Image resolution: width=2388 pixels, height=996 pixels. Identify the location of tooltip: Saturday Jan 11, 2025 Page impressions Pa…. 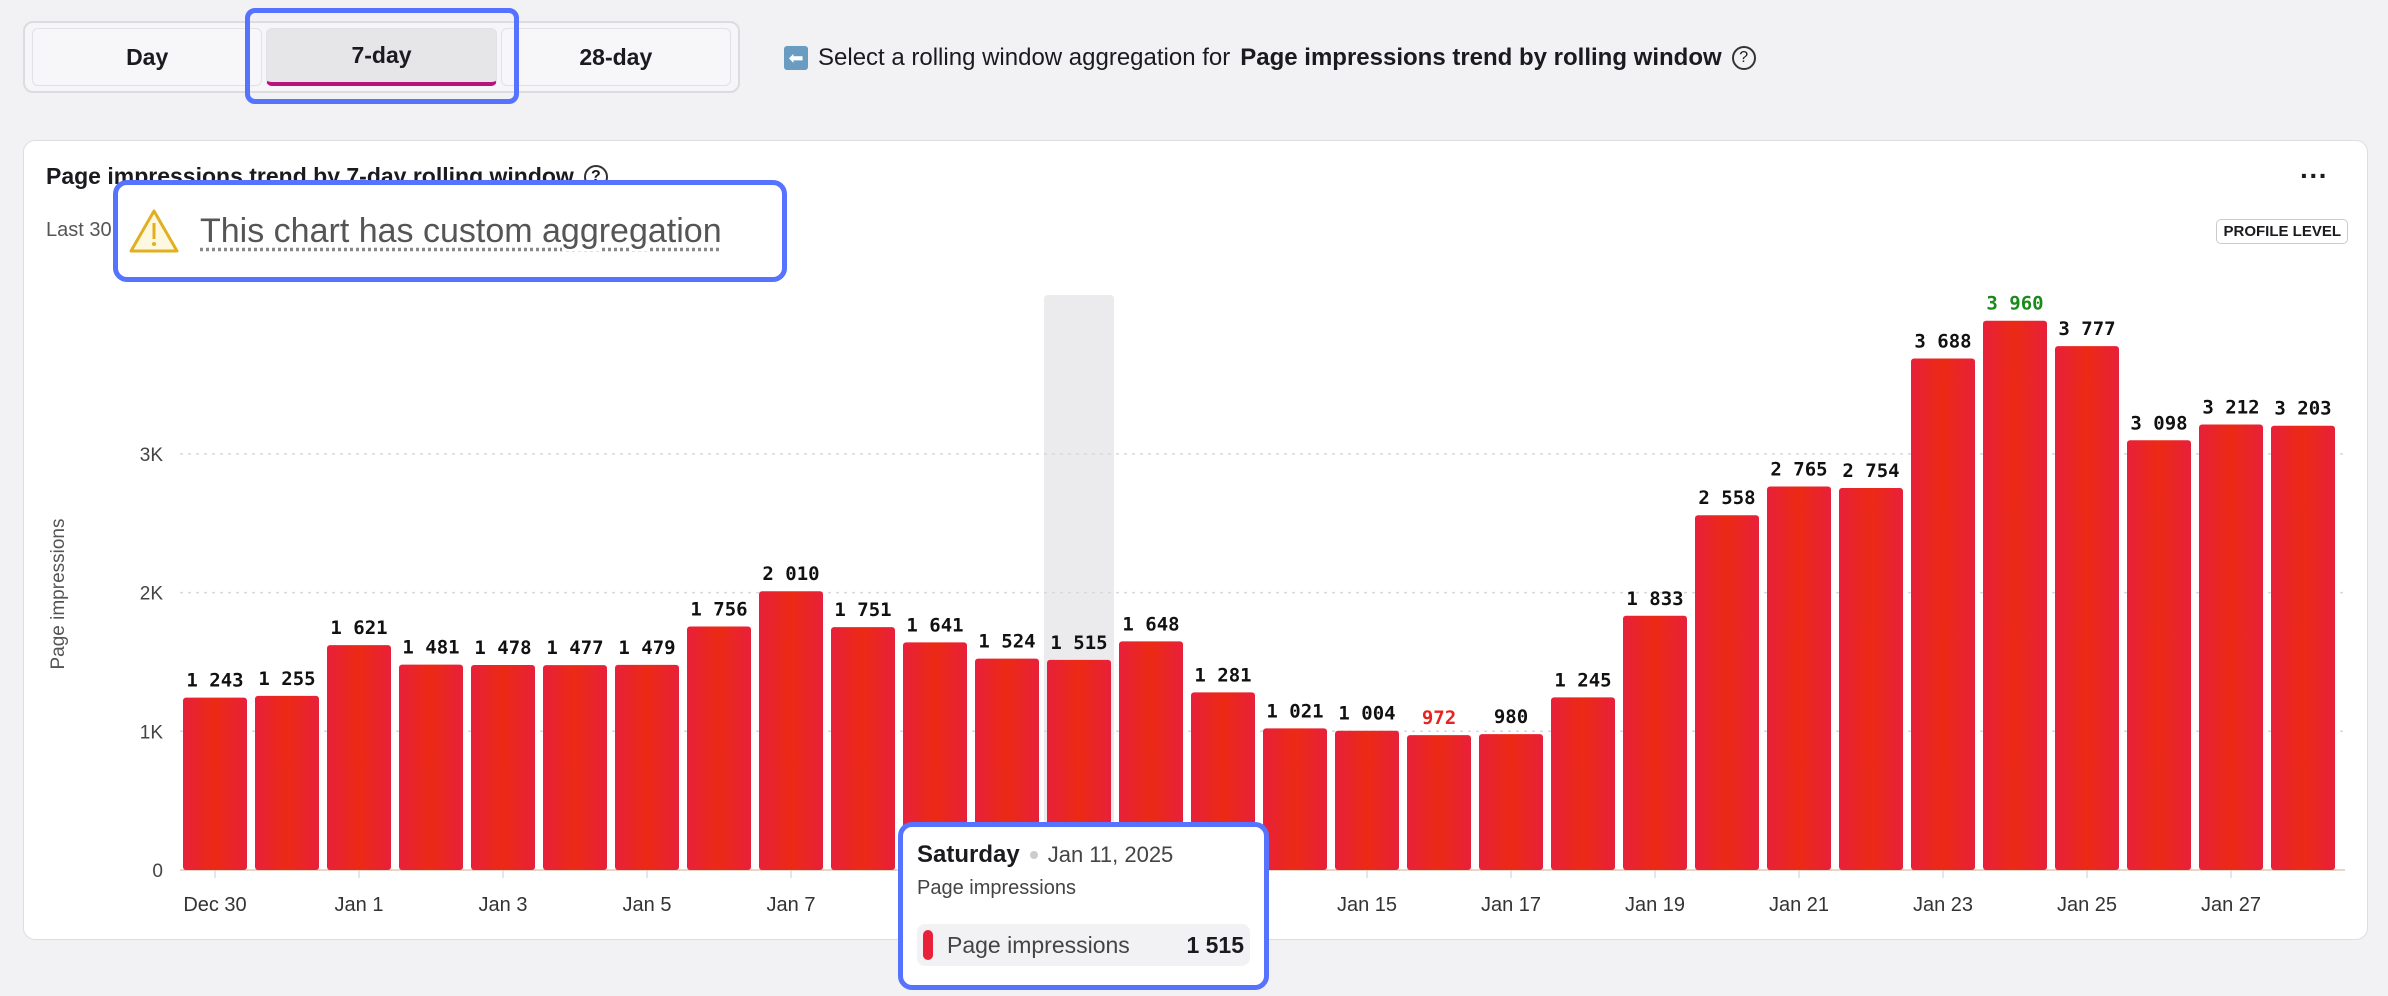
(1083, 906).